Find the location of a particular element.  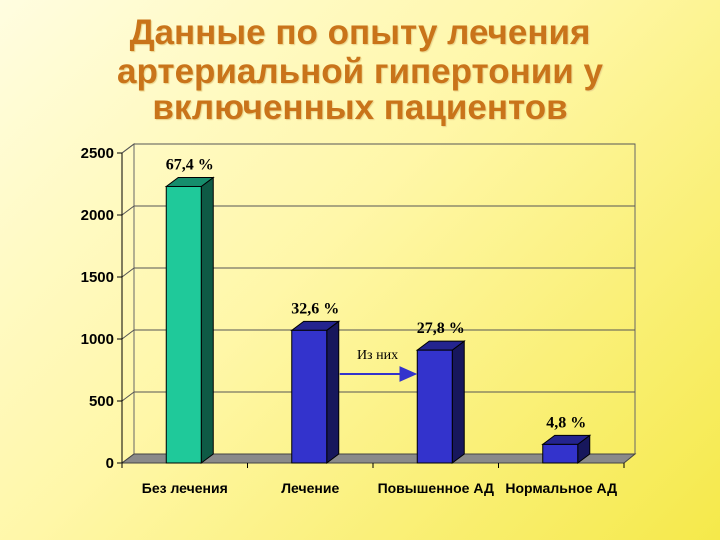

annotation-label: Из них is located at coordinates (377, 355).